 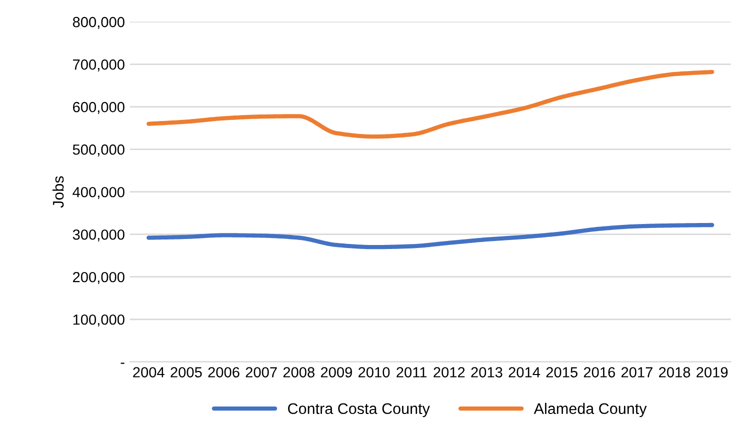 I want to click on x-tick-label: 2009, so click(x=336, y=372).